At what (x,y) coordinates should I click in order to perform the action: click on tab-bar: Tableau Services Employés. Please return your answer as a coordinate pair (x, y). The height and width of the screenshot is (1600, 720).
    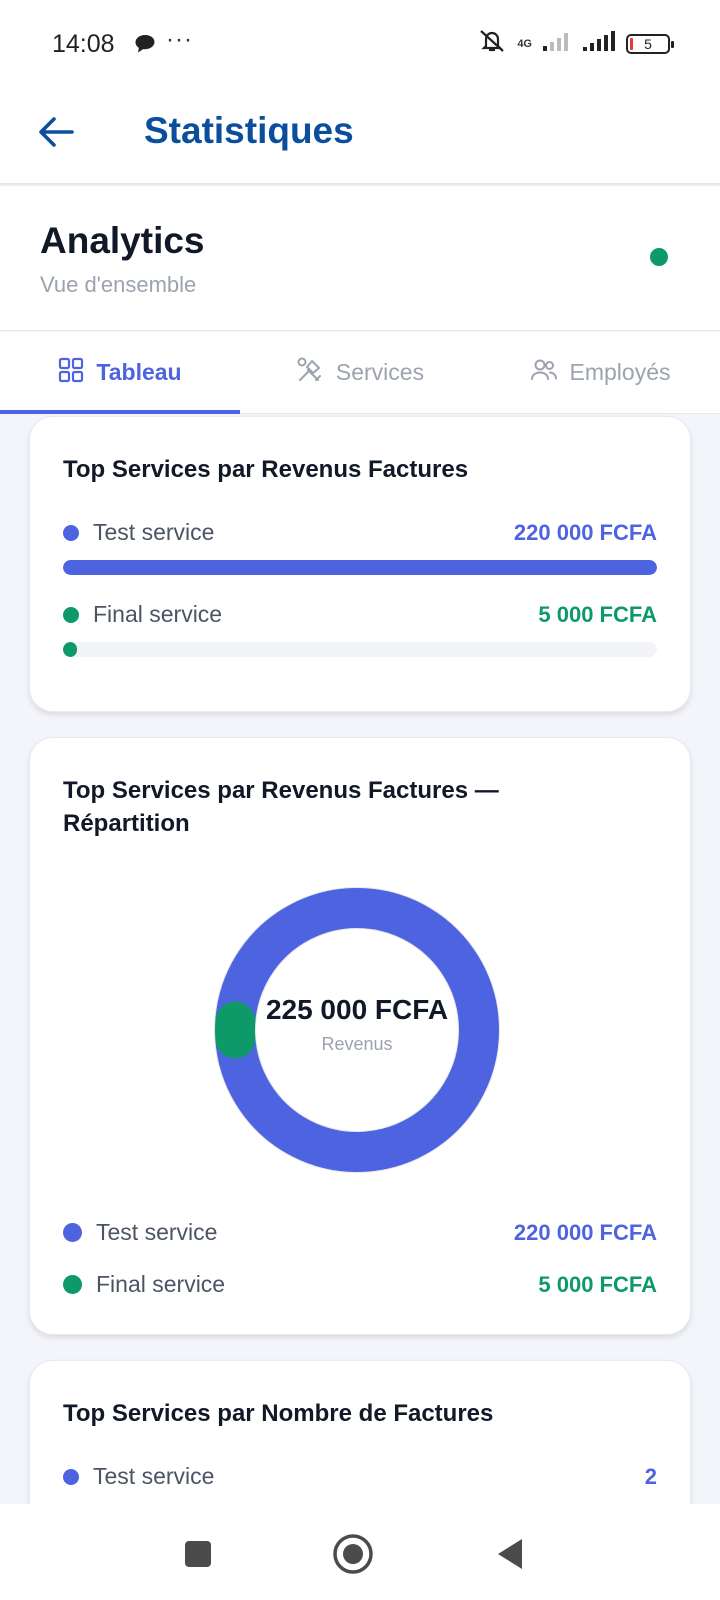
    Looking at the image, I should click on (360, 373).